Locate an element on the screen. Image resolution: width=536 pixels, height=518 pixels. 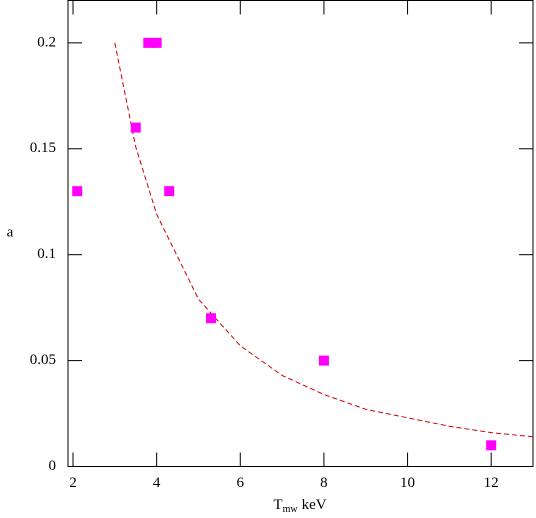
x-axis-label: Tmw keV is located at coordinates (299, 506).